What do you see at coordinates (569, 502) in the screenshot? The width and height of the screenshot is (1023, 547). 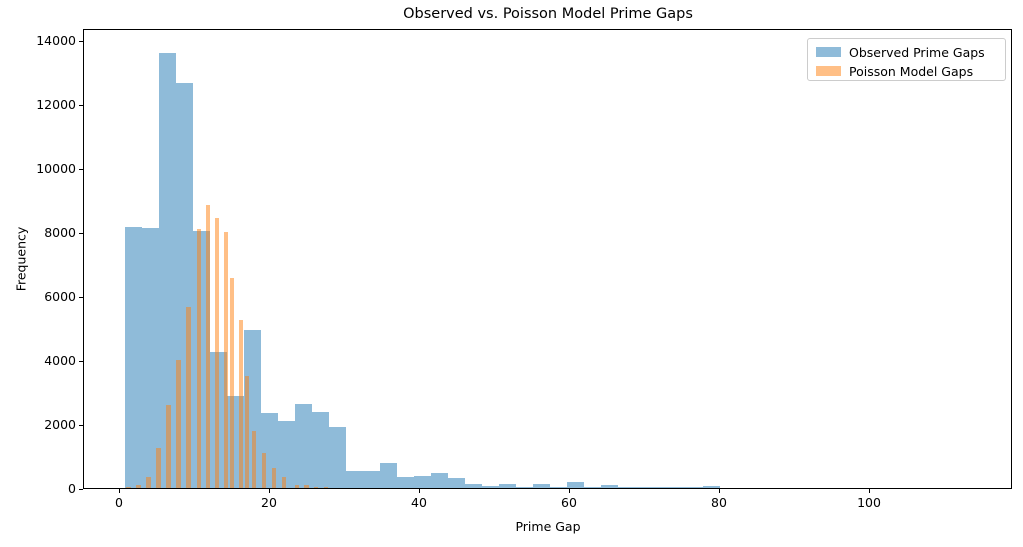 I see `x-tick-label: 60` at bounding box center [569, 502].